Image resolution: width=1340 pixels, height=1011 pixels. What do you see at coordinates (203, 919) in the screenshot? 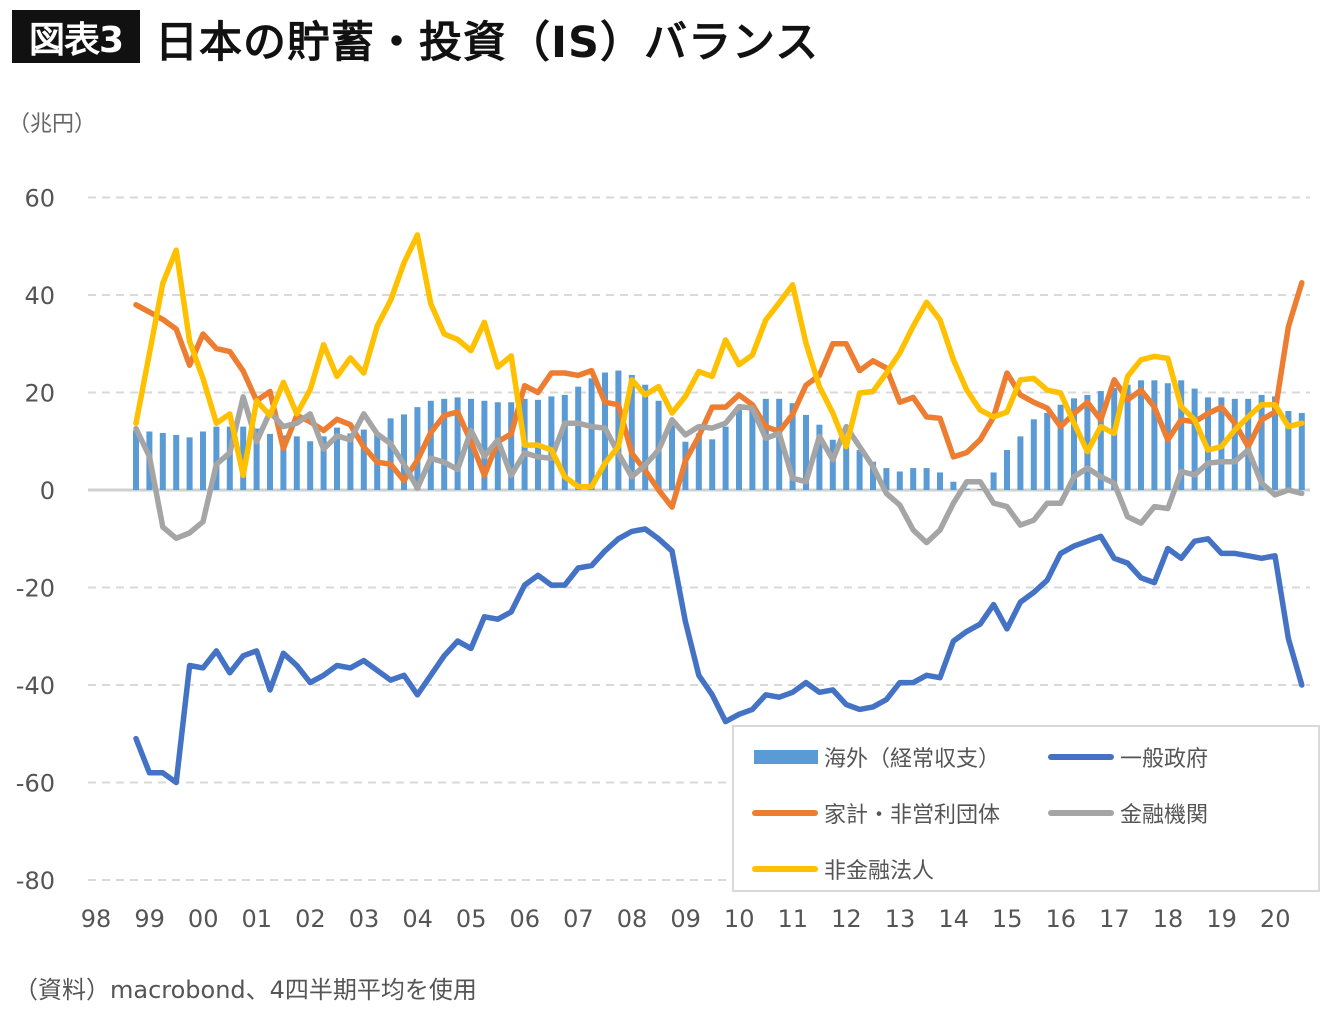
I see `x-tick-label: 00` at bounding box center [203, 919].